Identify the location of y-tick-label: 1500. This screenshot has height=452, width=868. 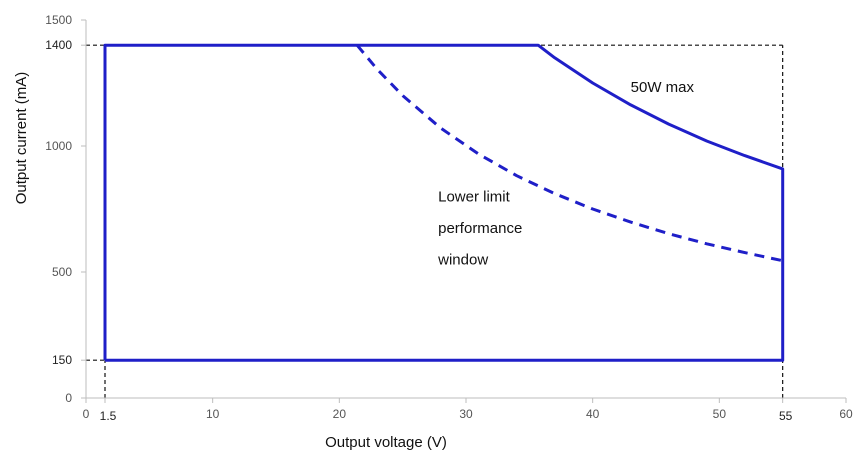
(58, 20).